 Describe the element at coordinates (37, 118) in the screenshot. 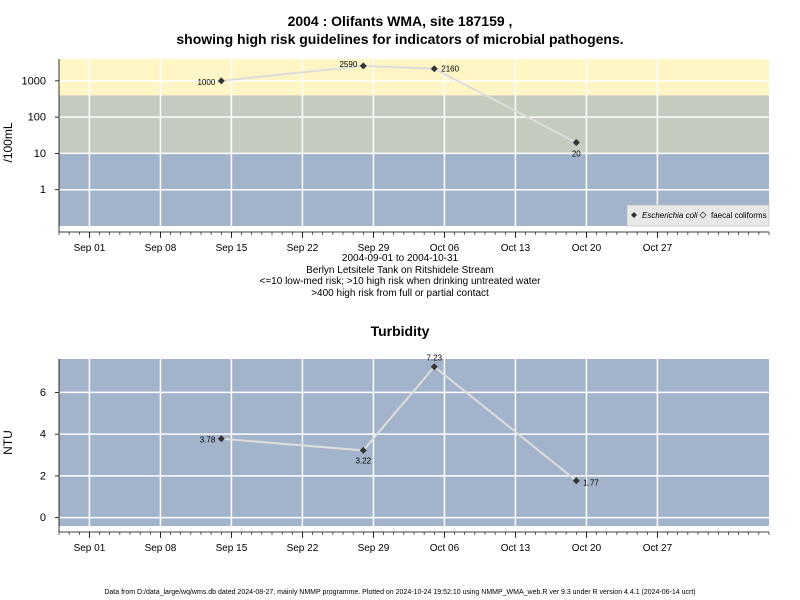

I see `chart1-ytick-label-2: 100` at that location.